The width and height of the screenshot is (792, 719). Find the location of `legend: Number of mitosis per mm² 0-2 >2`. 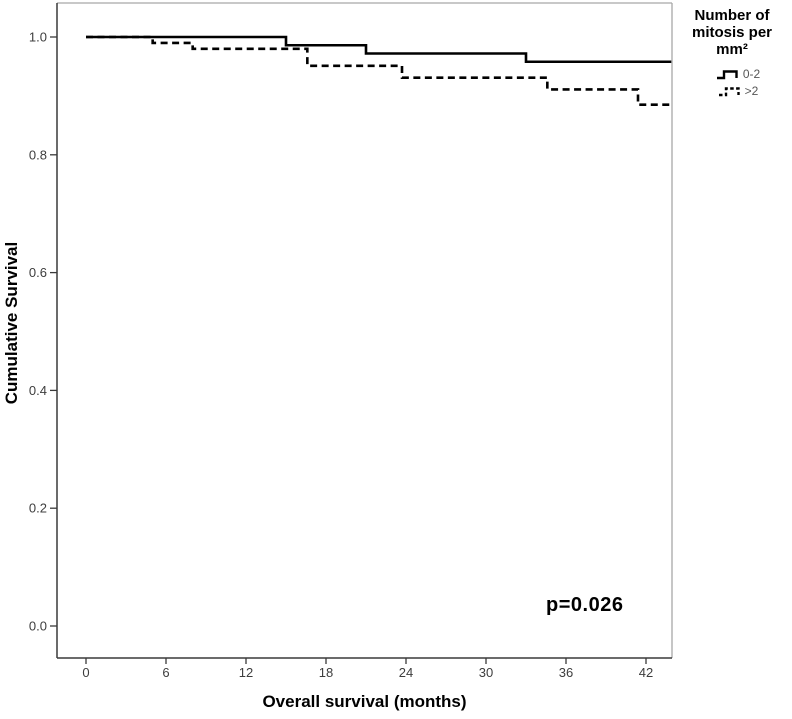

legend: Number of mitosis per mm² 0-2 >2 is located at coordinates (732, 52).